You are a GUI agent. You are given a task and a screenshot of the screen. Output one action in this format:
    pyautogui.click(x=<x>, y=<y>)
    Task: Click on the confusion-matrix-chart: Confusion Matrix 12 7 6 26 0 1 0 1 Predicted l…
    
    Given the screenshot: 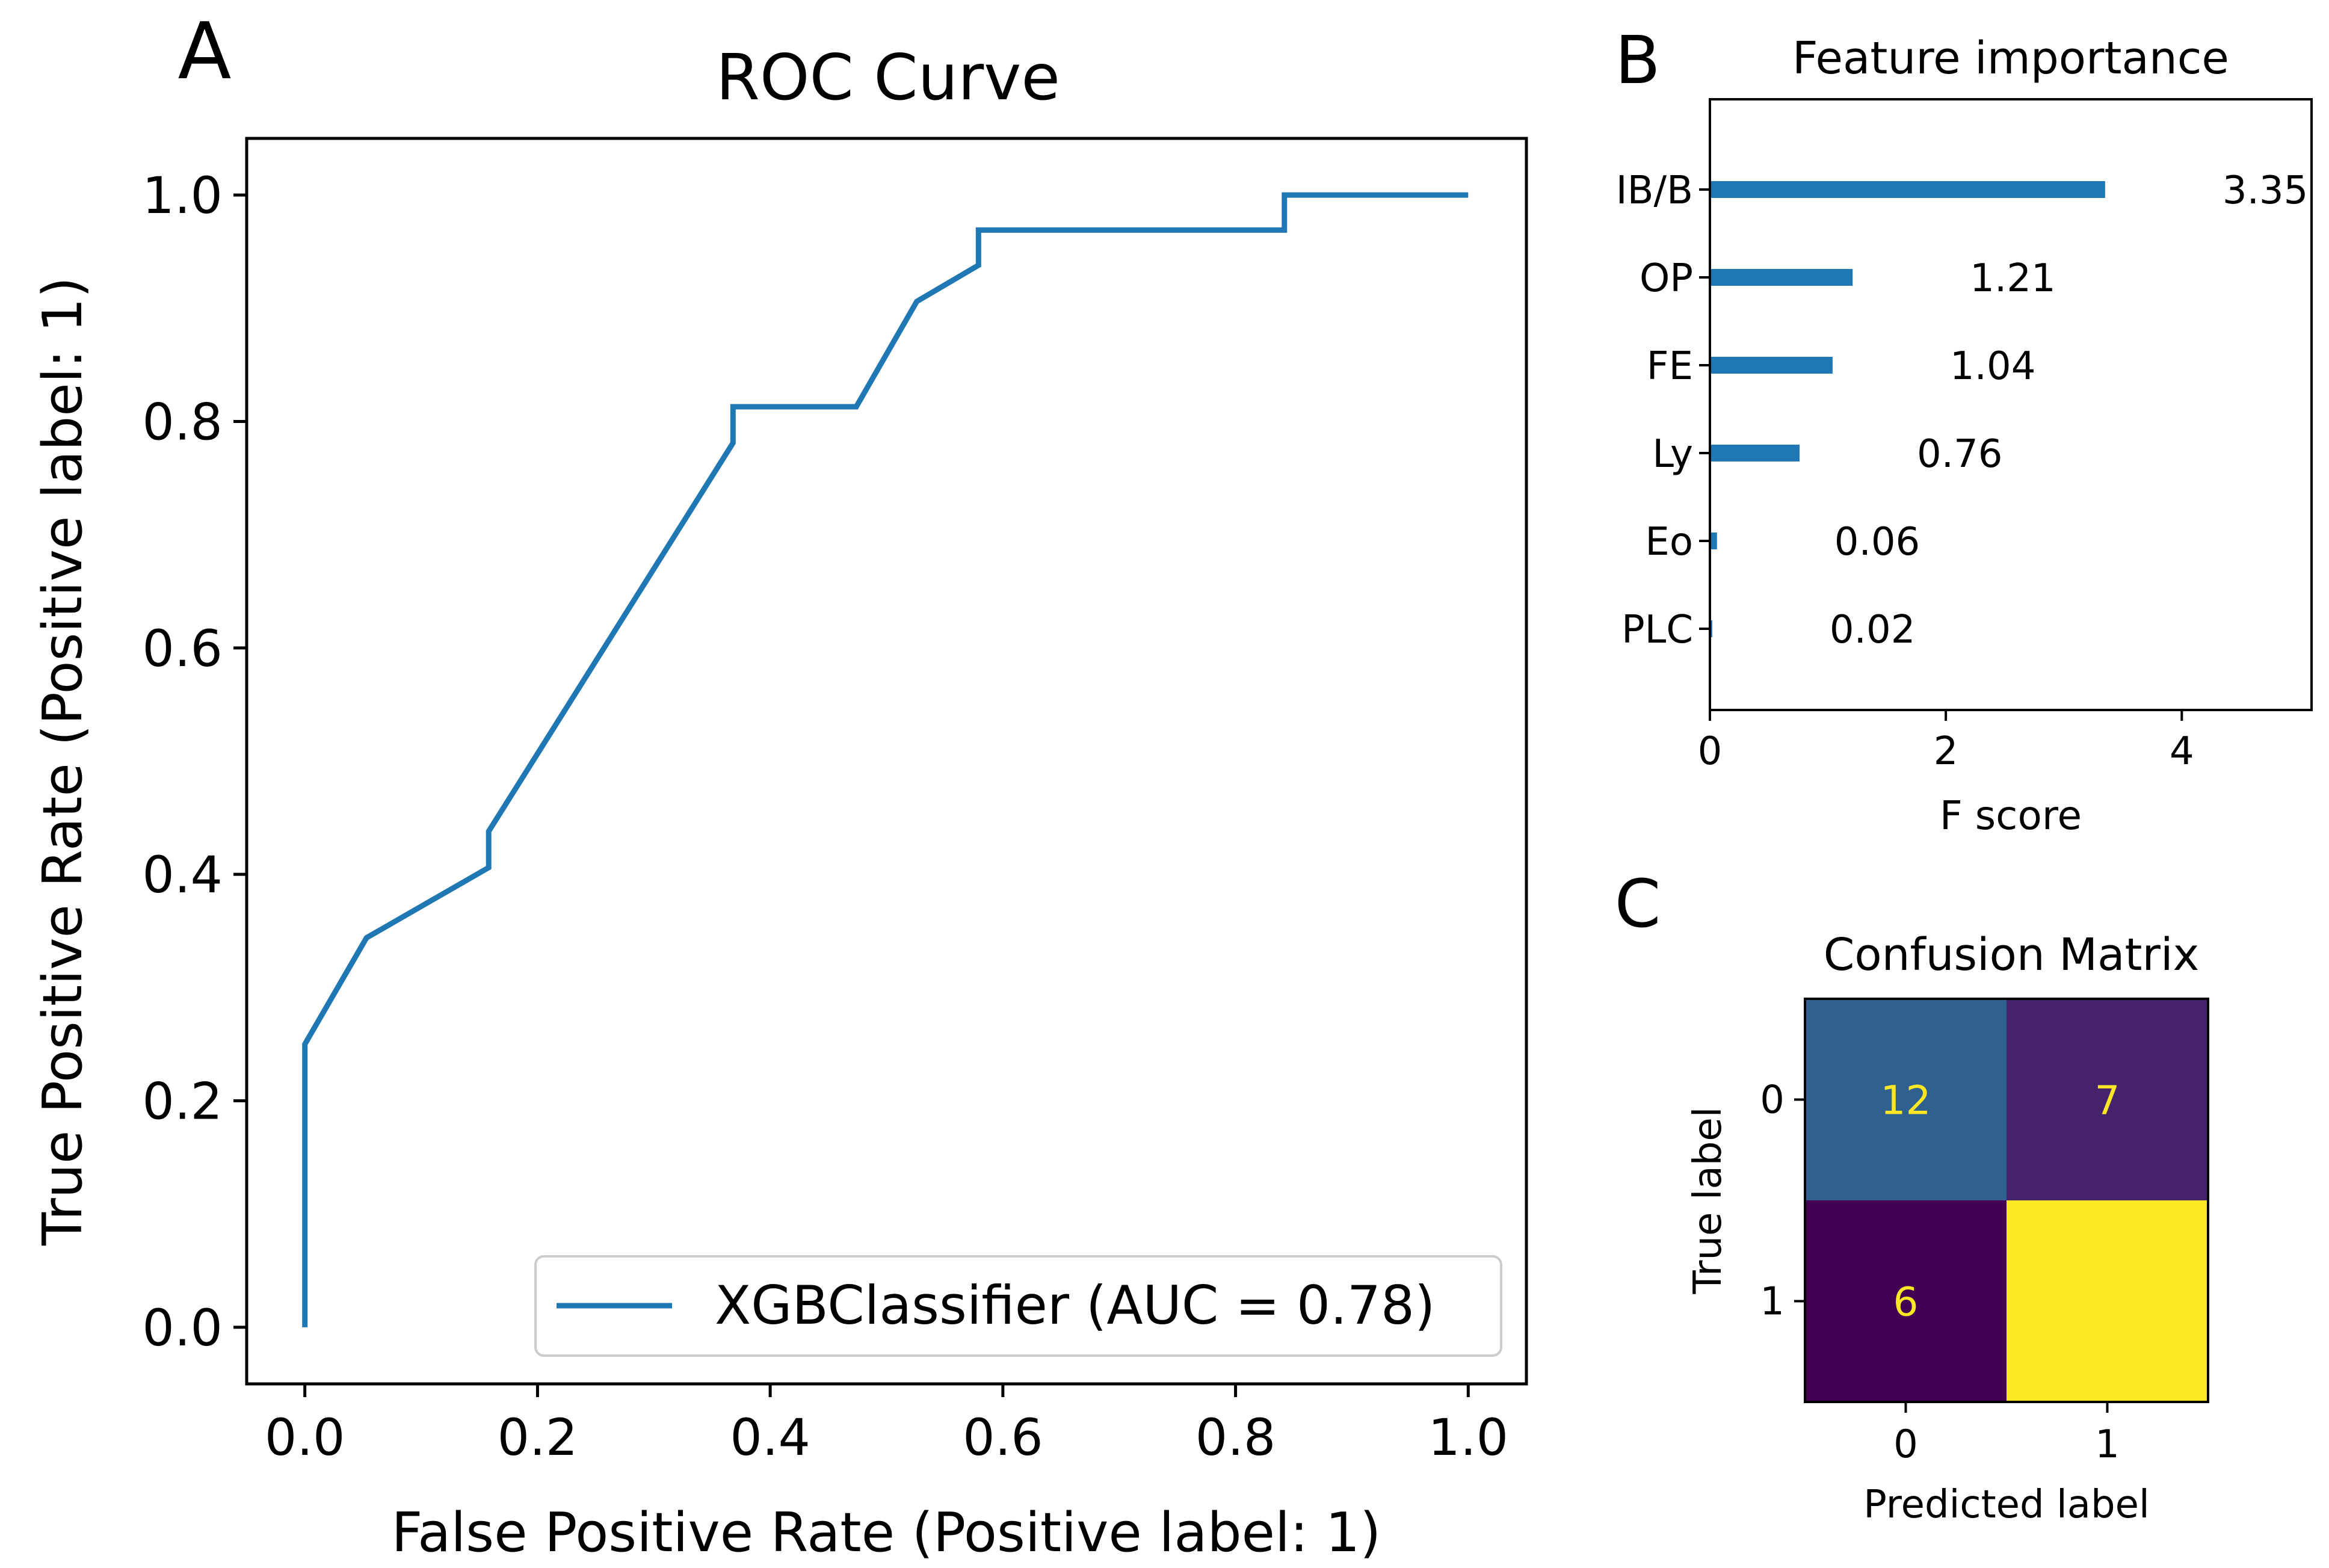 What is the action you would take?
    pyautogui.click(x=1947, y=1228)
    